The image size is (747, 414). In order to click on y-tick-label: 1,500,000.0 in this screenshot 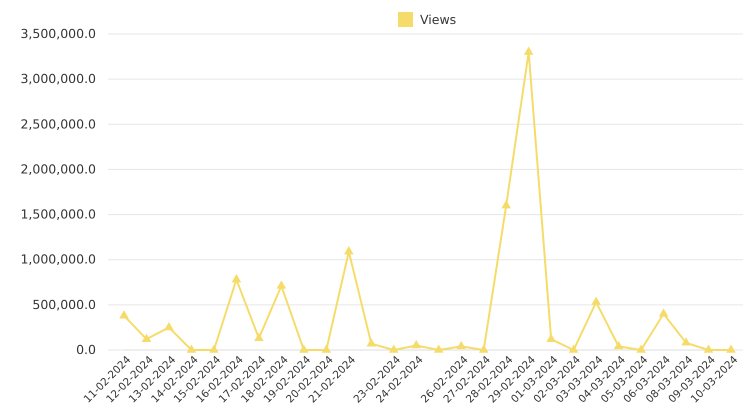, I will do `click(58, 214)`.